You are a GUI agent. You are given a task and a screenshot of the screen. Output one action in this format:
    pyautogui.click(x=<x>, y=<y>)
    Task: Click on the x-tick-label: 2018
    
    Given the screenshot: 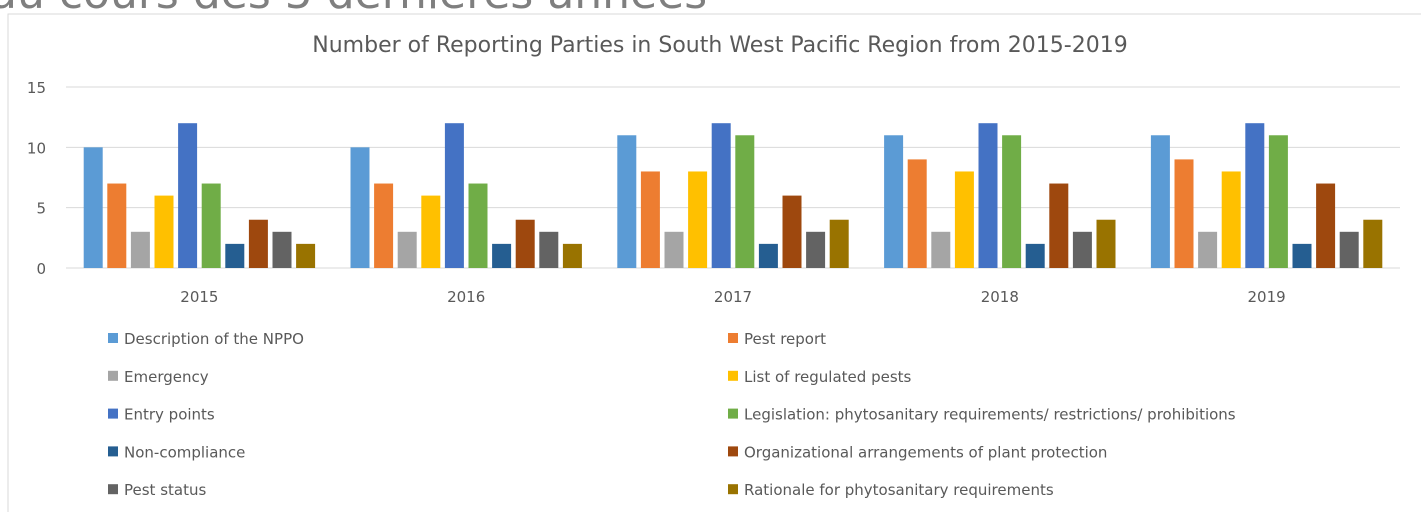 What is the action you would take?
    pyautogui.click(x=1000, y=297)
    